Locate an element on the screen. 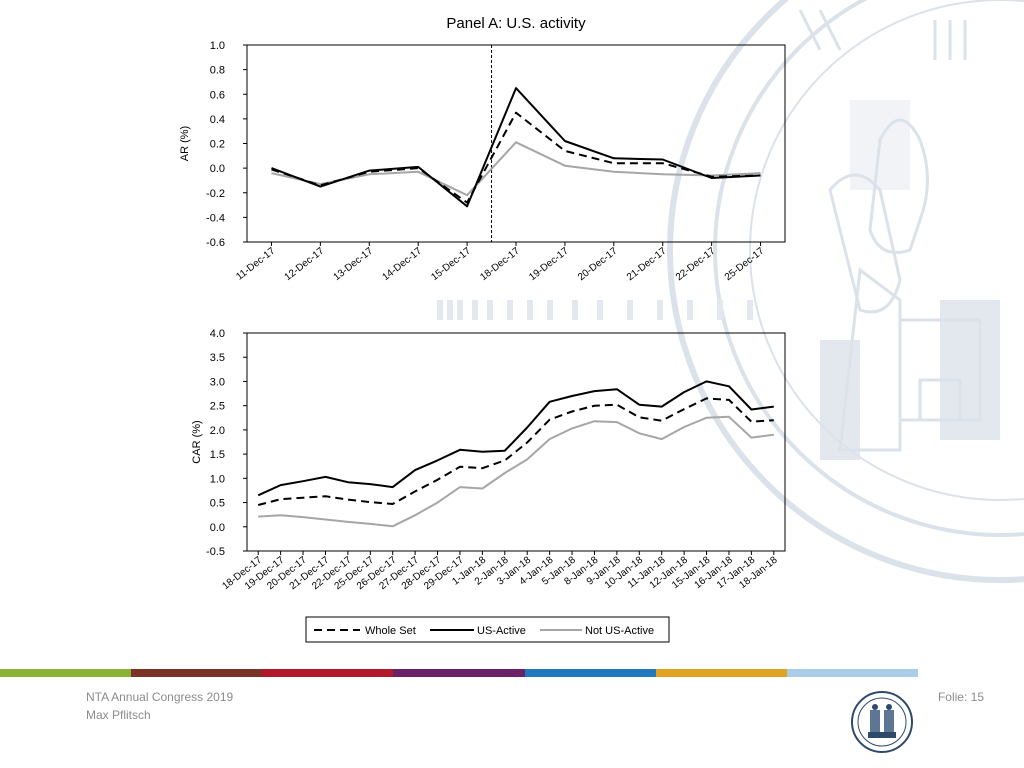  strip-segment-red is located at coordinates (328, 673).